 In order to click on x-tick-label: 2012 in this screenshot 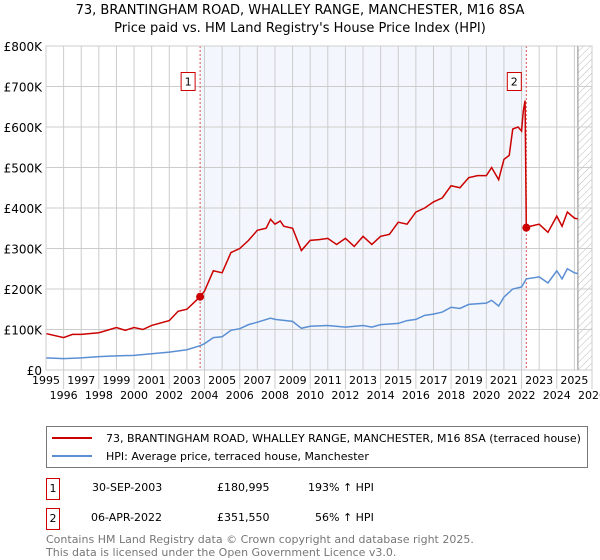, I will do `click(345, 395)`.